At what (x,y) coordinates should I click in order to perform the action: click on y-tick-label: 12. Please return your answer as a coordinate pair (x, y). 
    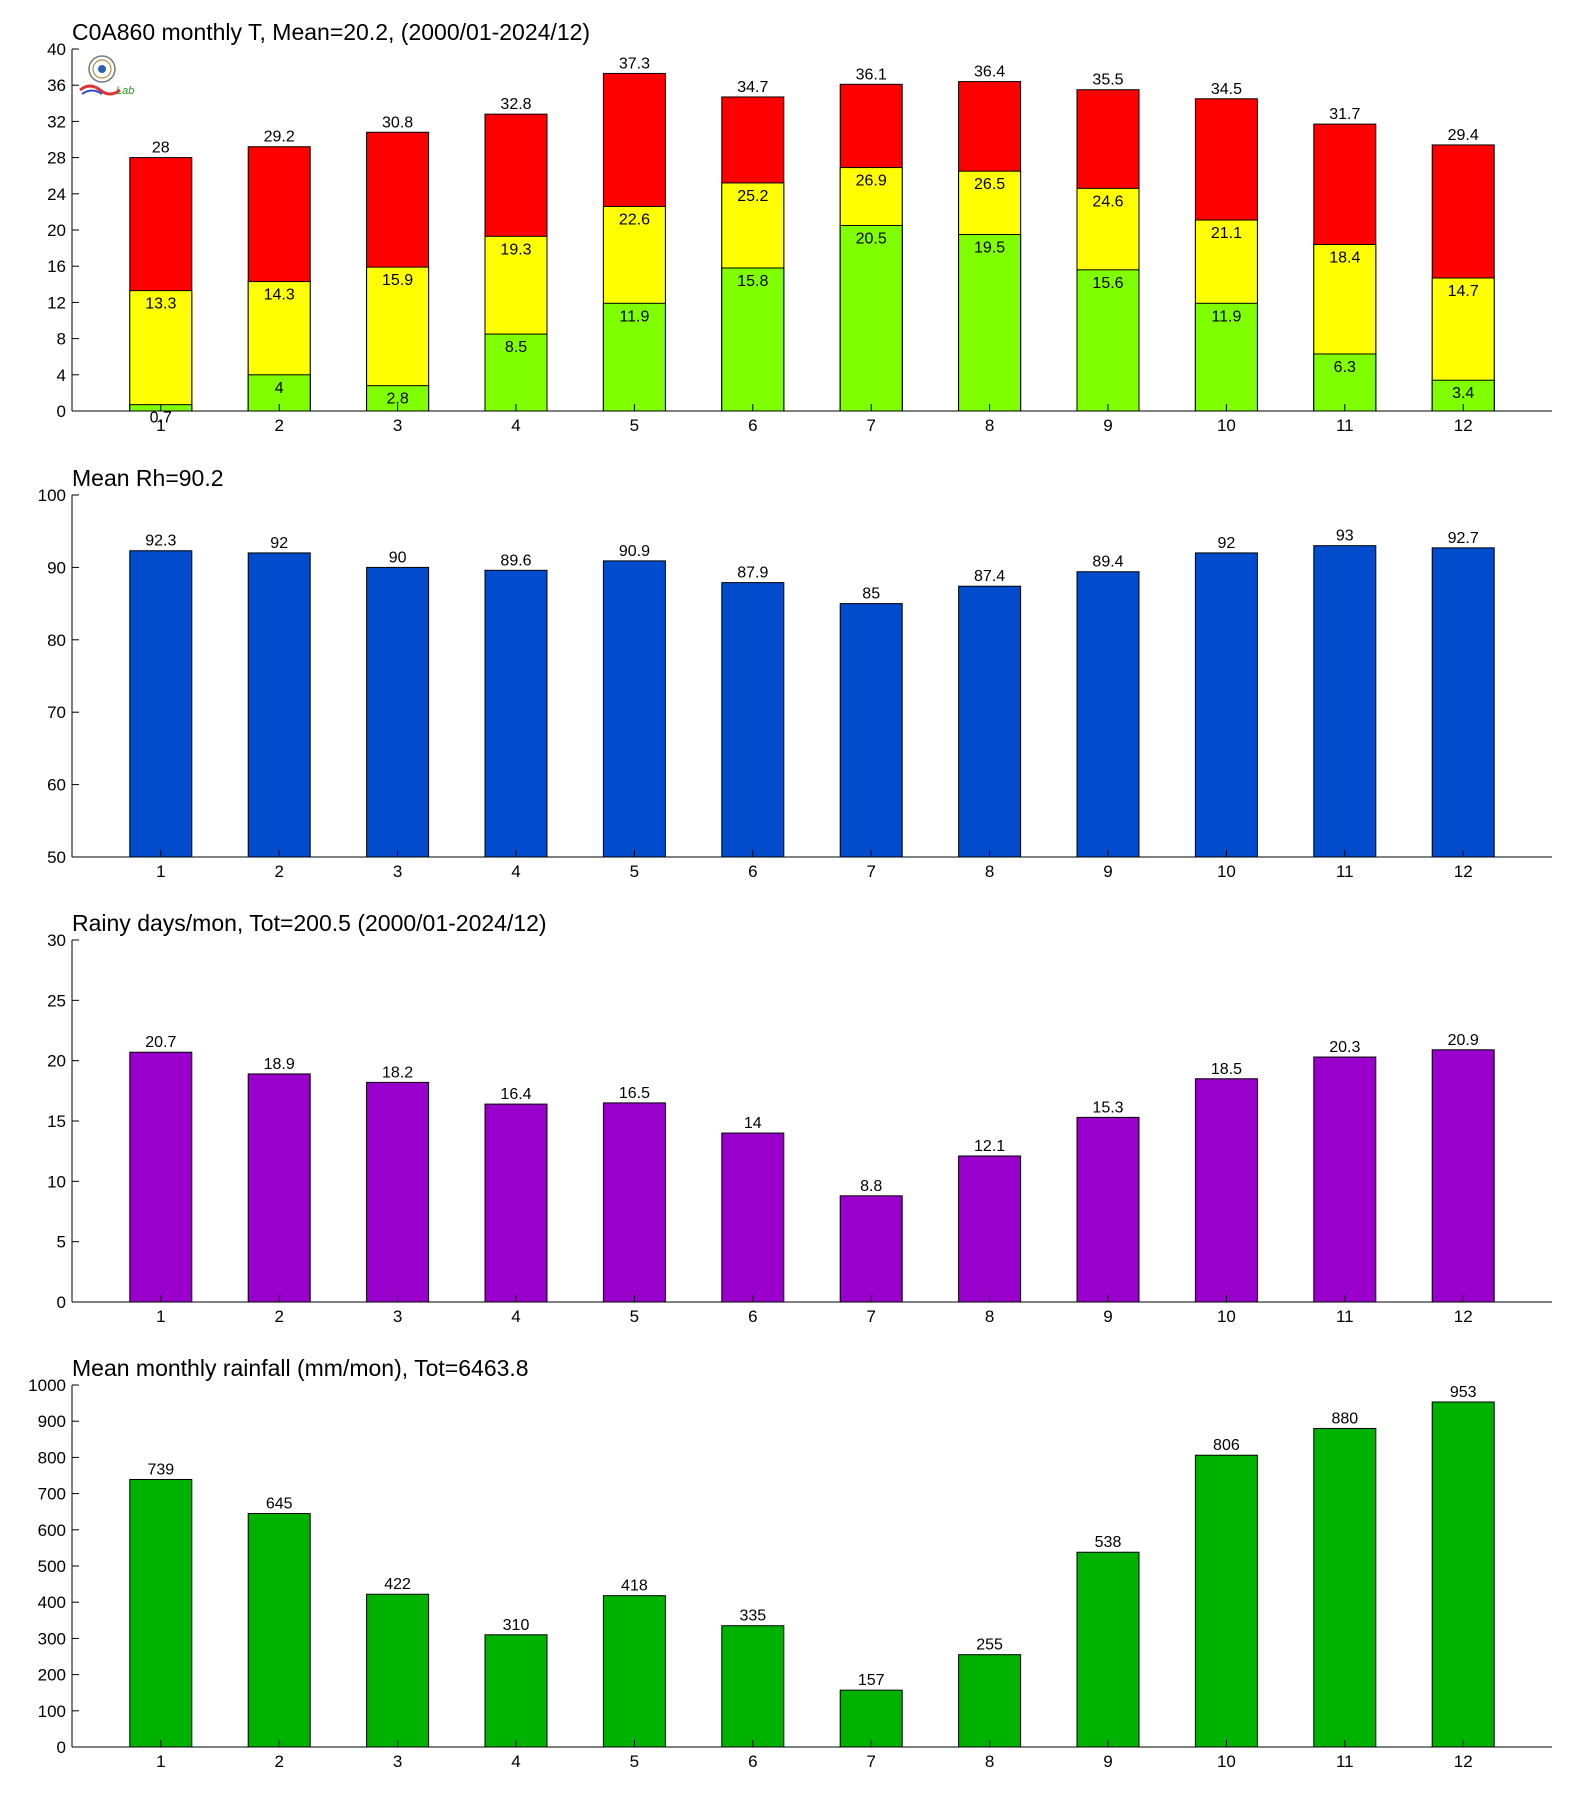
    Looking at the image, I should click on (56, 302).